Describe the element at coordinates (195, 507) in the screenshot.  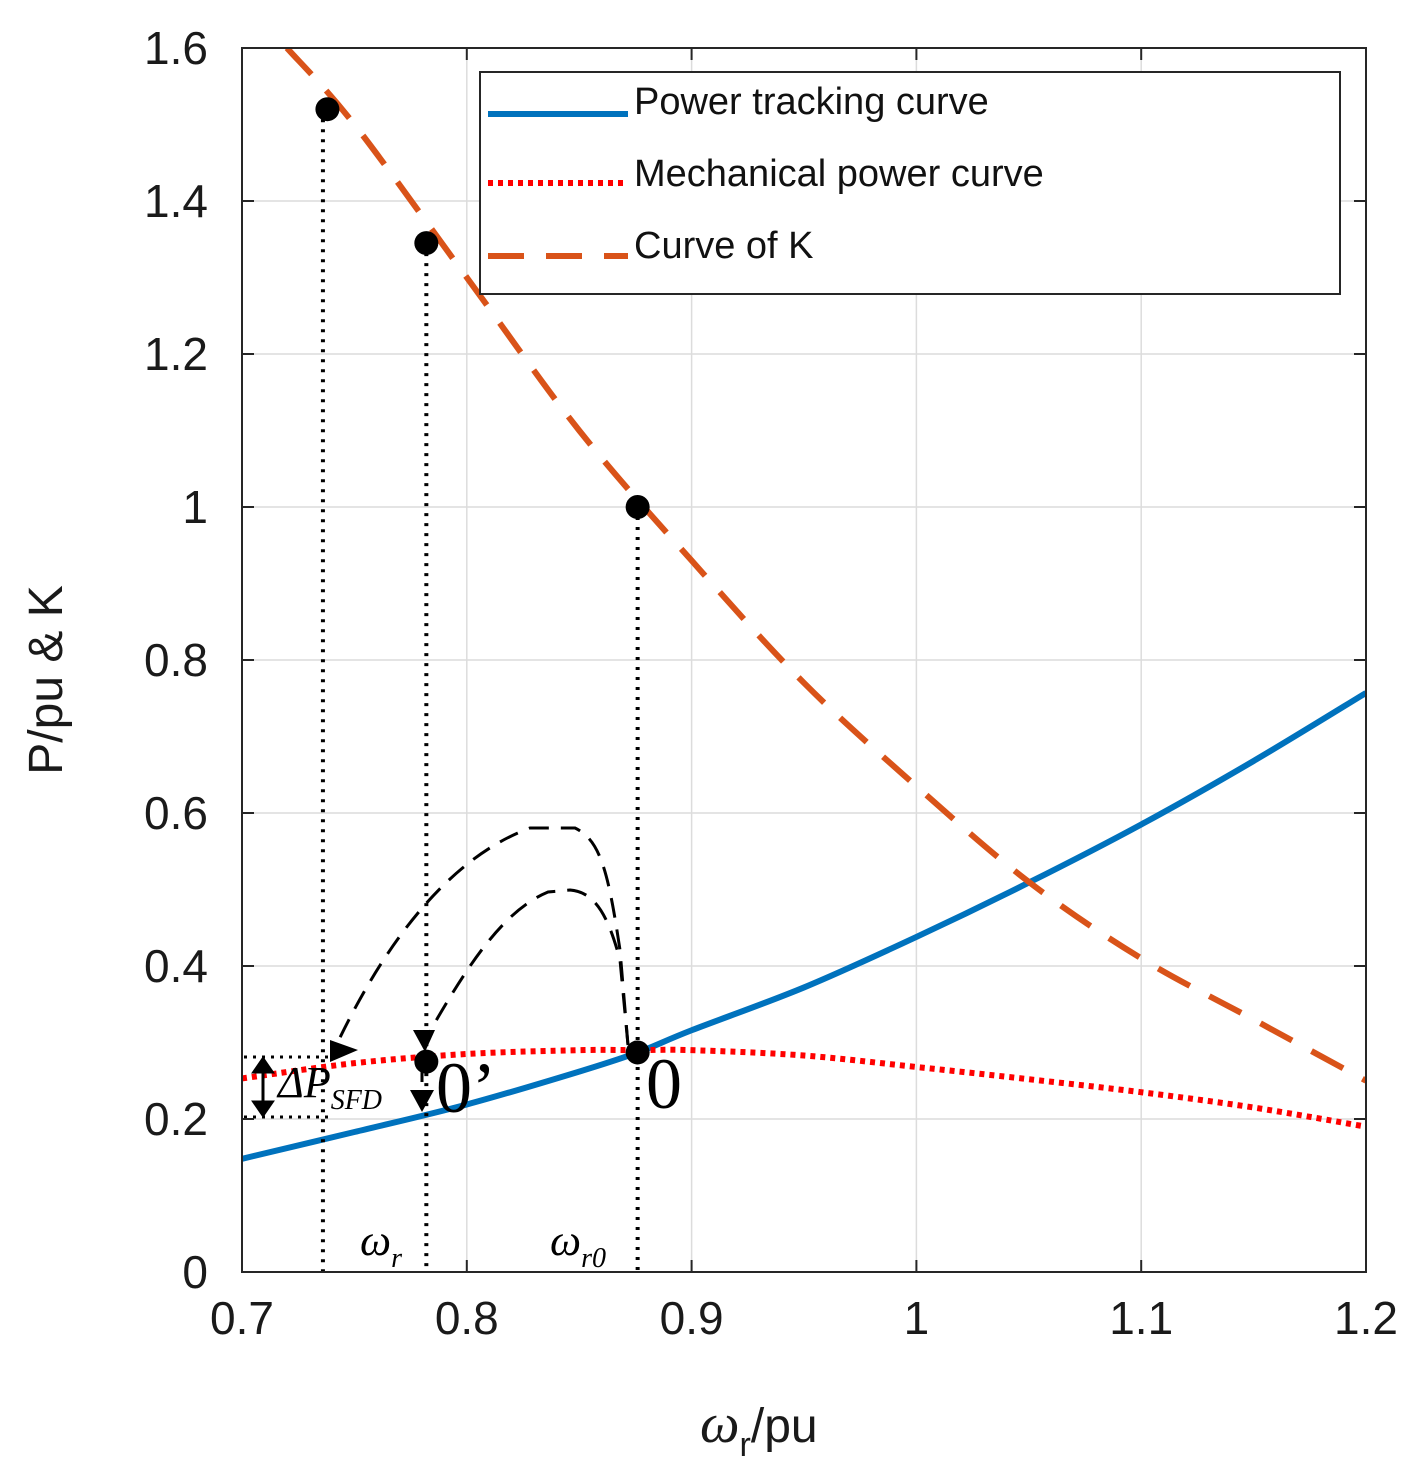
I see `y-tick-label-5: 1` at that location.